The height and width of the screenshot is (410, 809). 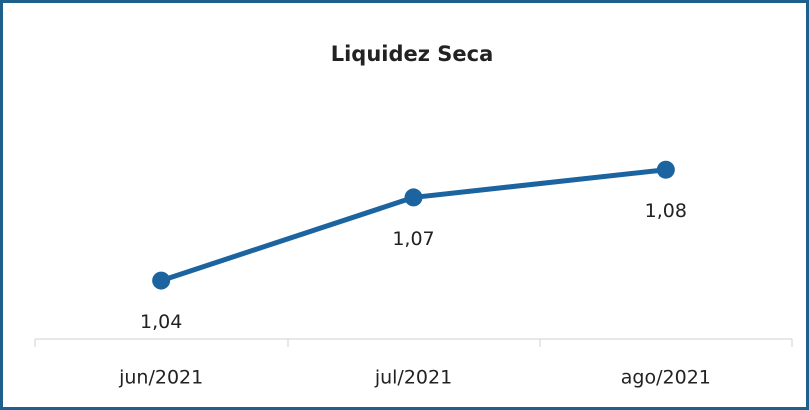 What do you see at coordinates (413, 343) in the screenshot?
I see `x-axis-ticks` at bounding box center [413, 343].